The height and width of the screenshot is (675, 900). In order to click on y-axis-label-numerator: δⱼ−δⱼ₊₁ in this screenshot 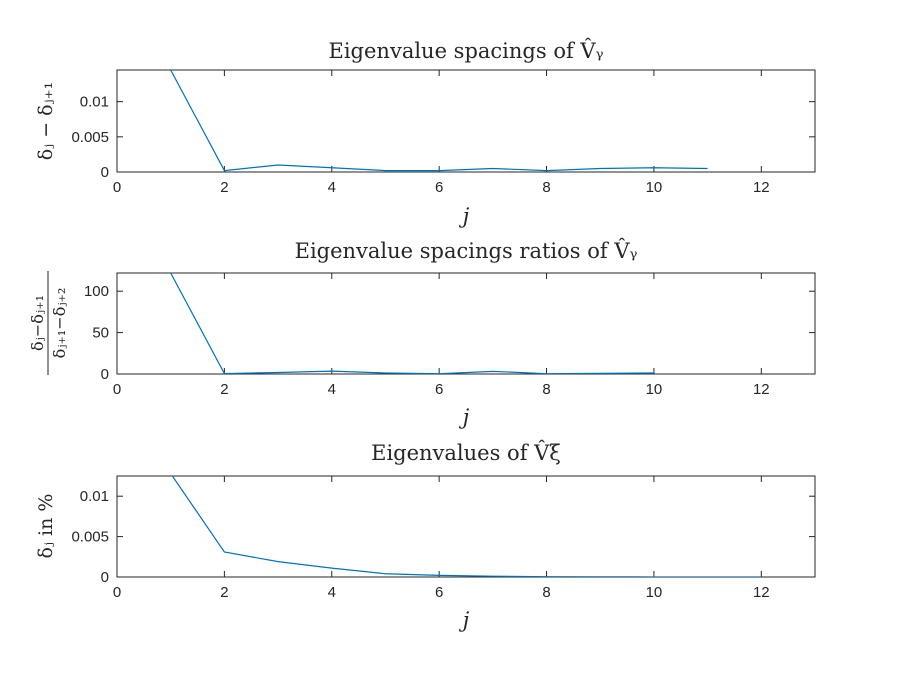, I will do `click(37, 323)`.